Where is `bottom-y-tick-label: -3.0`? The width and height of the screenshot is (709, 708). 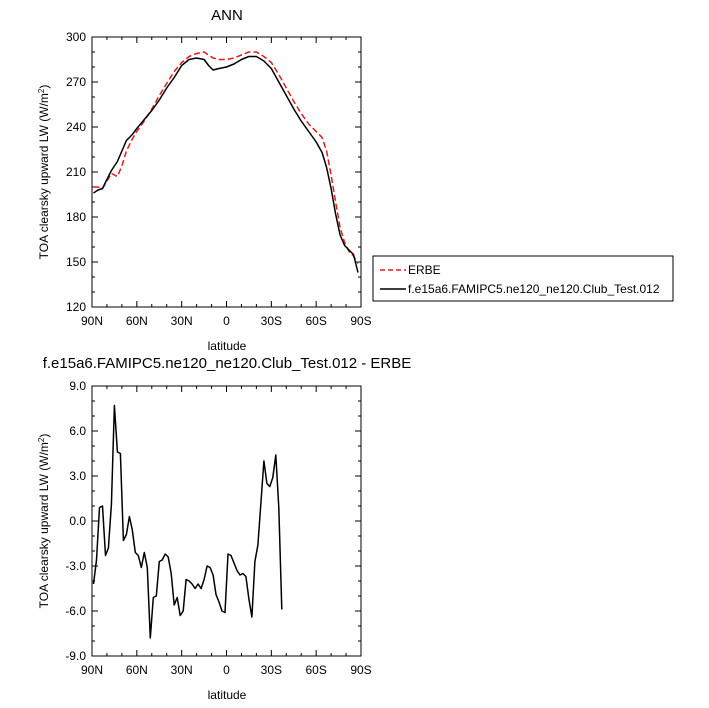
bottom-y-tick-label: -3.0 is located at coordinates (75, 566).